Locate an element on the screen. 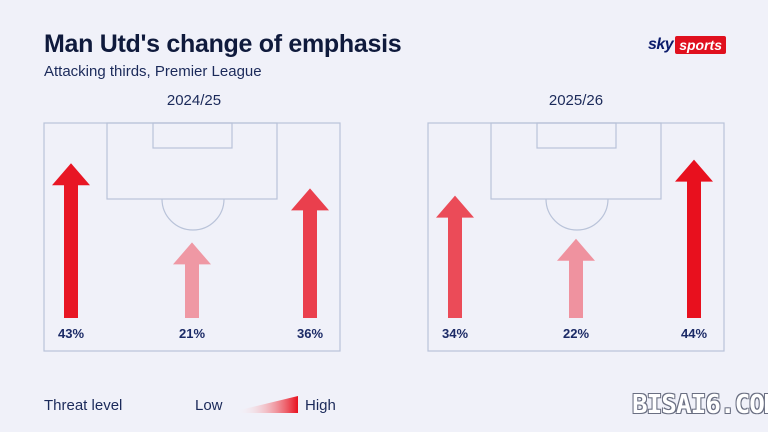 The height and width of the screenshot is (432, 768). threat-percentage-label: 43% is located at coordinates (71, 333).